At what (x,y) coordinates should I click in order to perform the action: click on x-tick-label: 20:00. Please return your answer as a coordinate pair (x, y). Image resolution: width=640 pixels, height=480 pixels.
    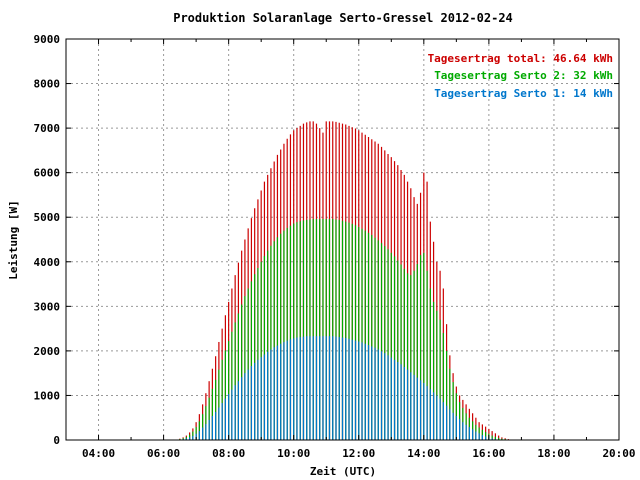
    Looking at the image, I should click on (618, 453).